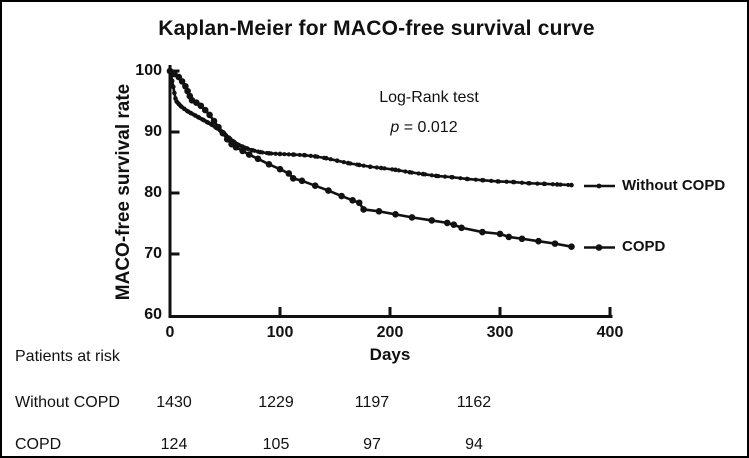 Image resolution: width=749 pixels, height=458 pixels. I want to click on y-tick-label: 90, so click(153, 131).